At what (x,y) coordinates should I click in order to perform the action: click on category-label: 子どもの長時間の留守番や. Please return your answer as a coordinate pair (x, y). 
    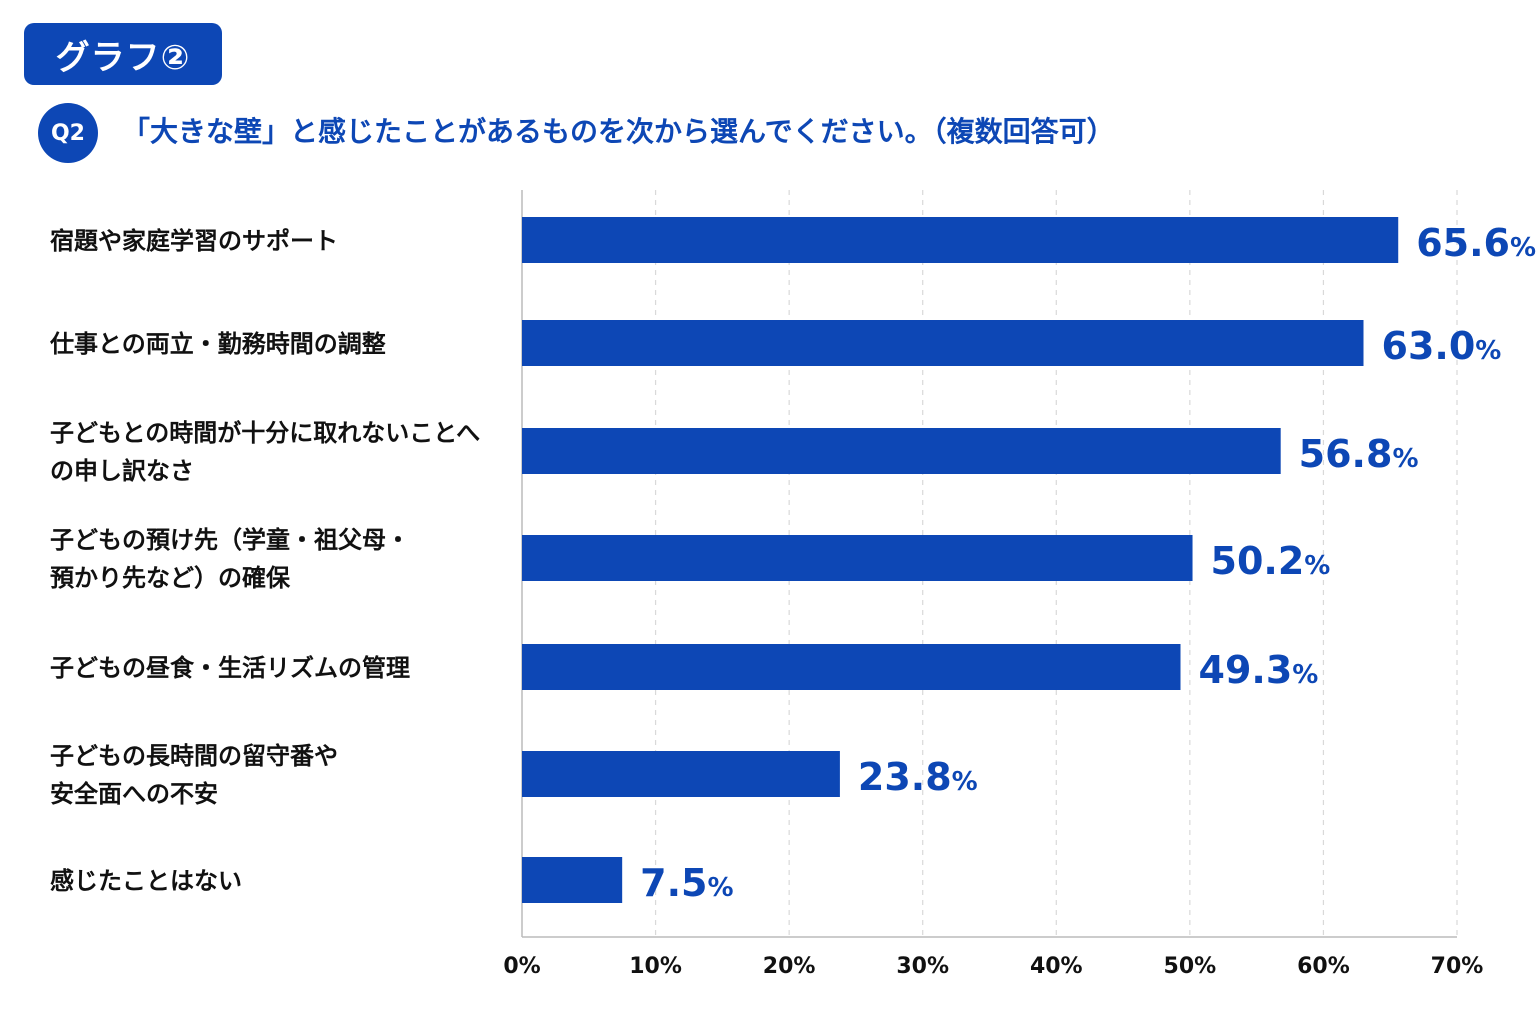
    Looking at the image, I should click on (194, 756).